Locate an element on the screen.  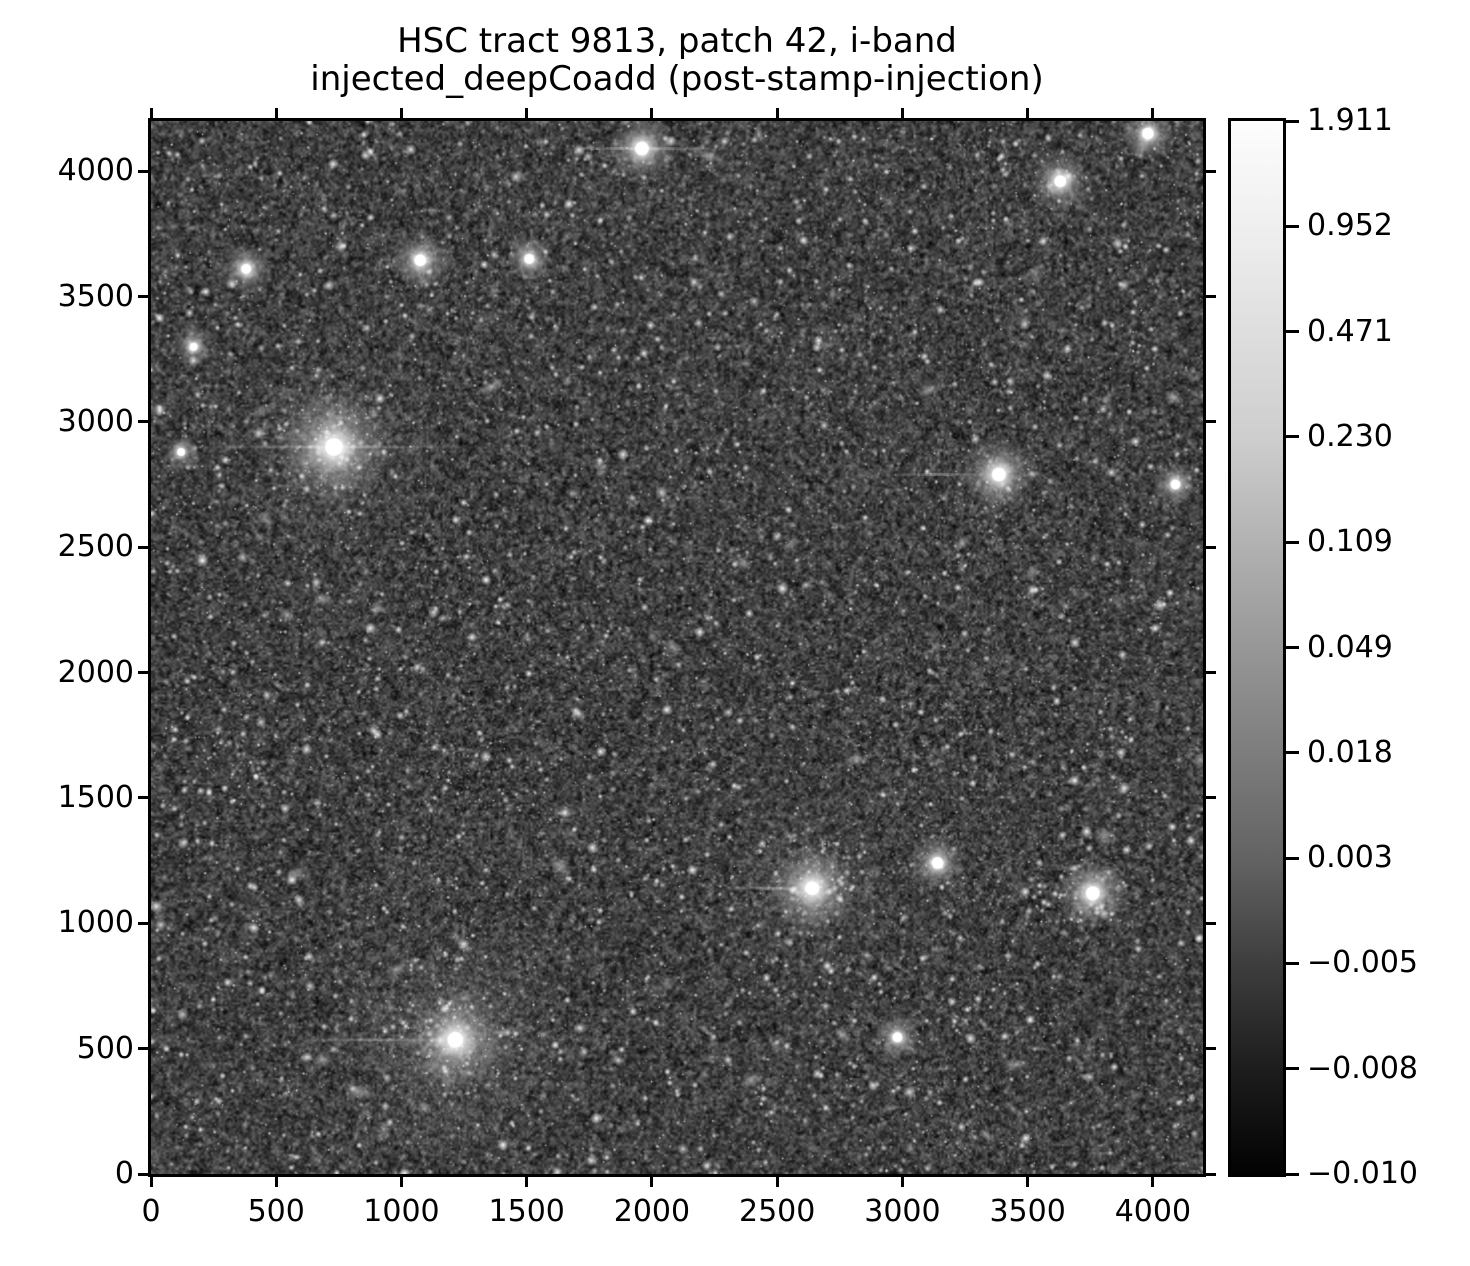
x-tick-label: 4000 is located at coordinates (1153, 1211).